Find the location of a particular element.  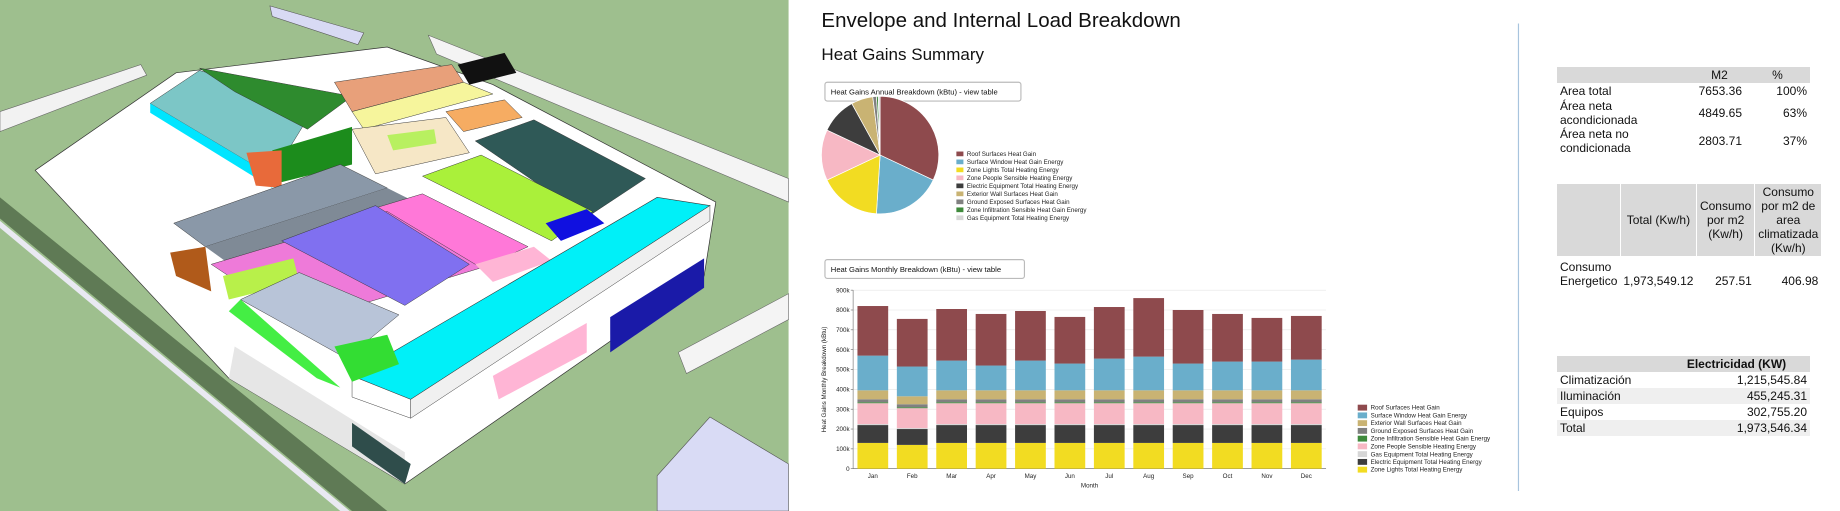

x-tick-label: Sep is located at coordinates (1189, 476).